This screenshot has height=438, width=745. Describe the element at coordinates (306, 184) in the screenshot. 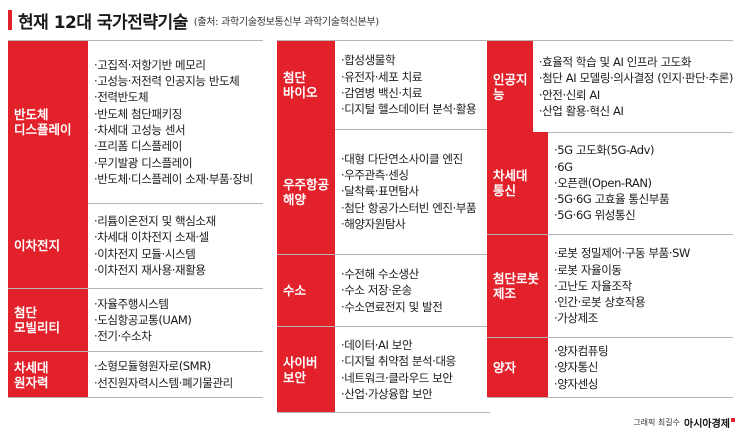

I see `category-label-line: 우주항공` at that location.